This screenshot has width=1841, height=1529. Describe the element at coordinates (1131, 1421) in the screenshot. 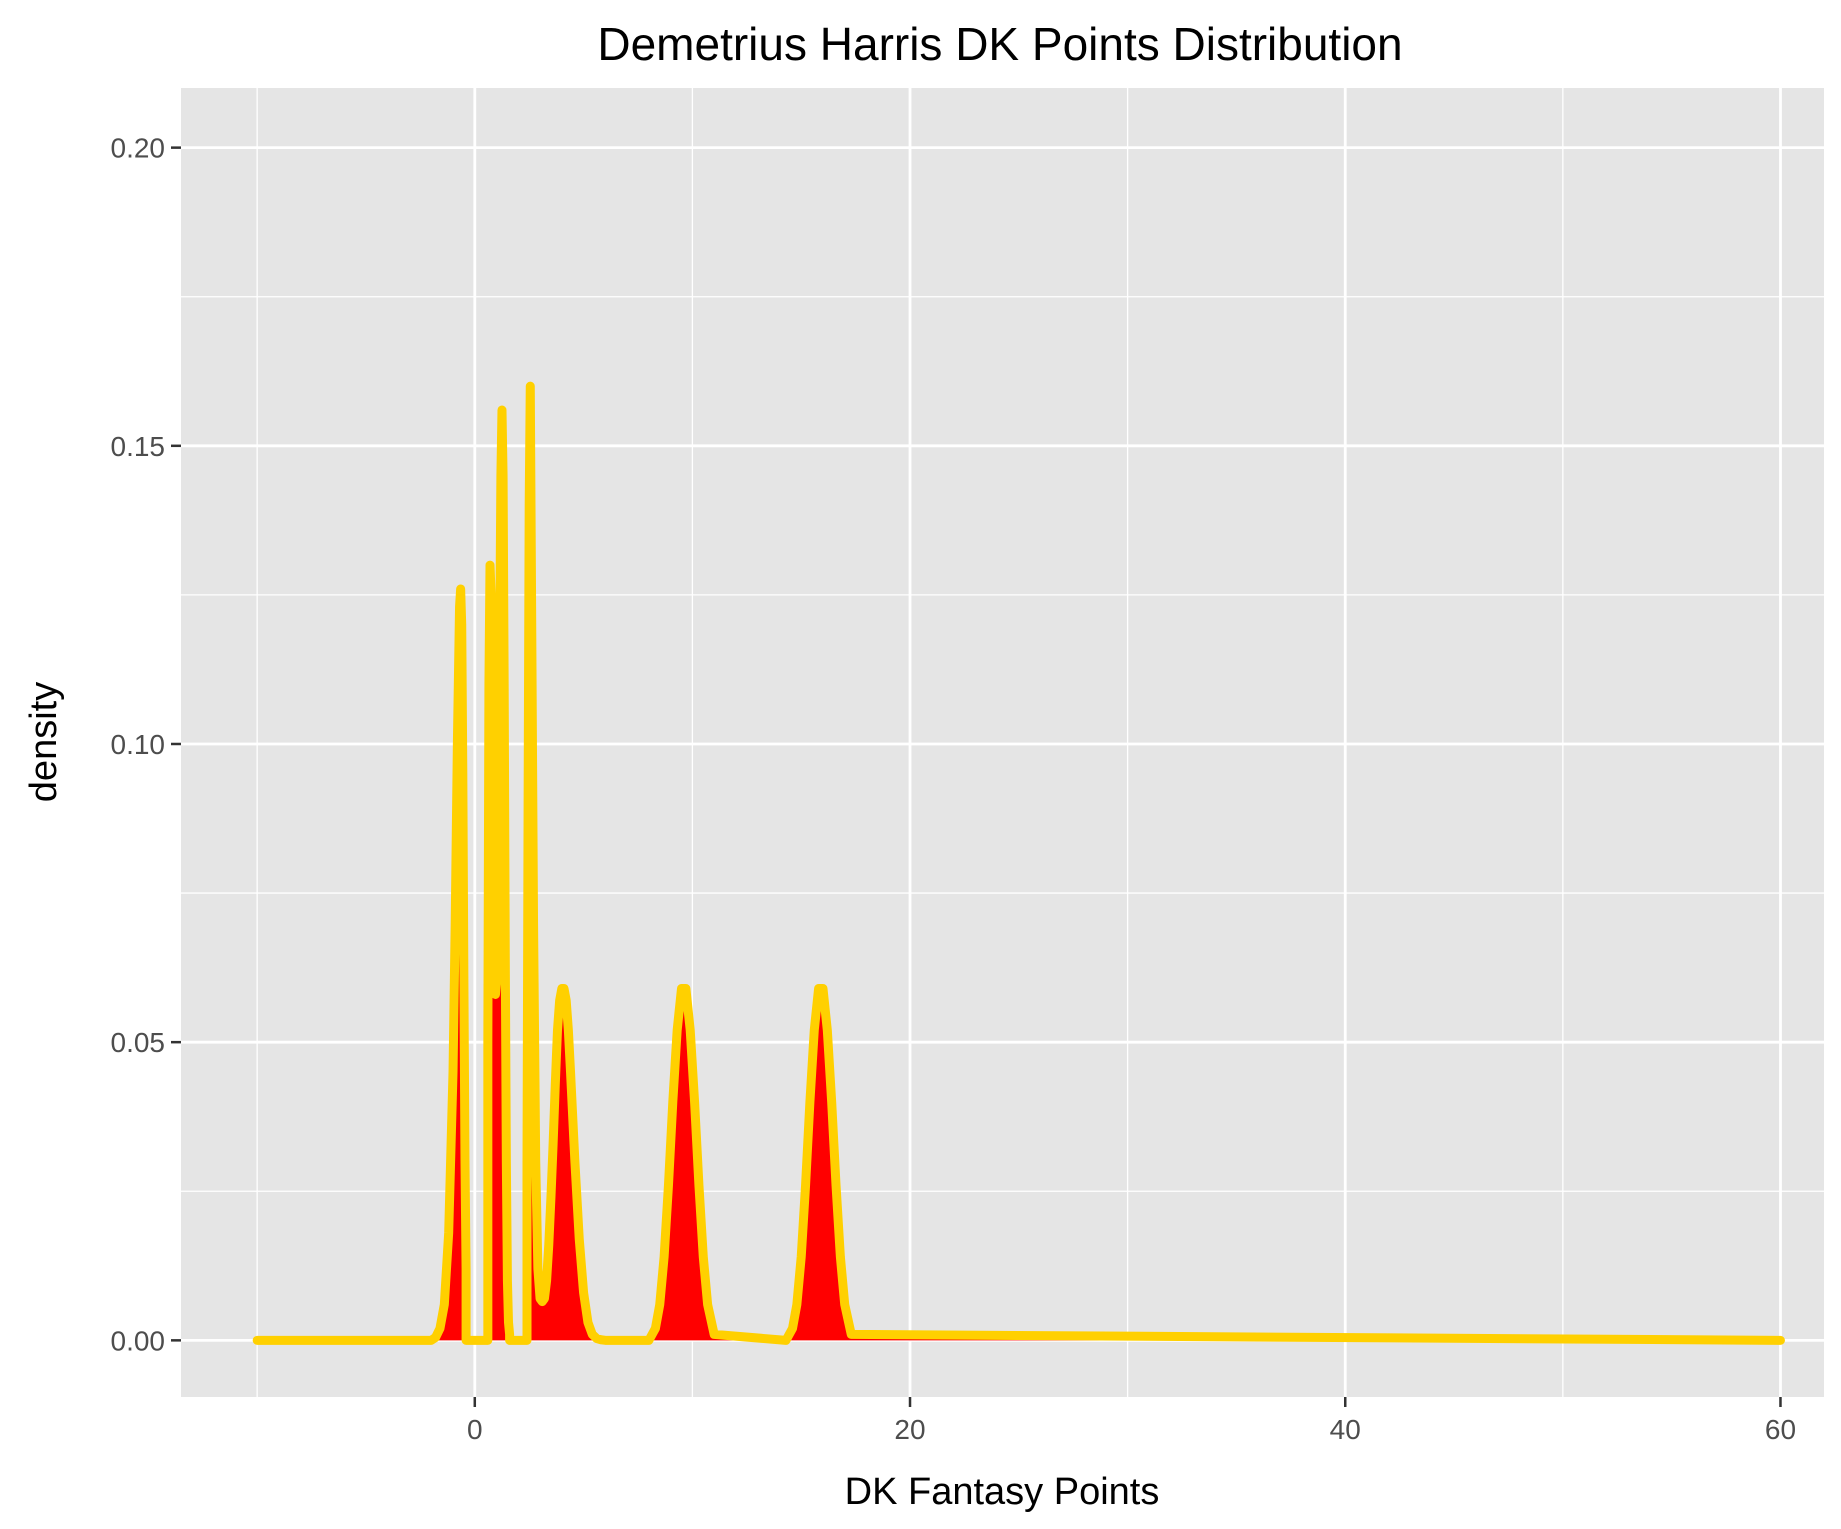

I see `x-axis: 0 20 40 60` at that location.